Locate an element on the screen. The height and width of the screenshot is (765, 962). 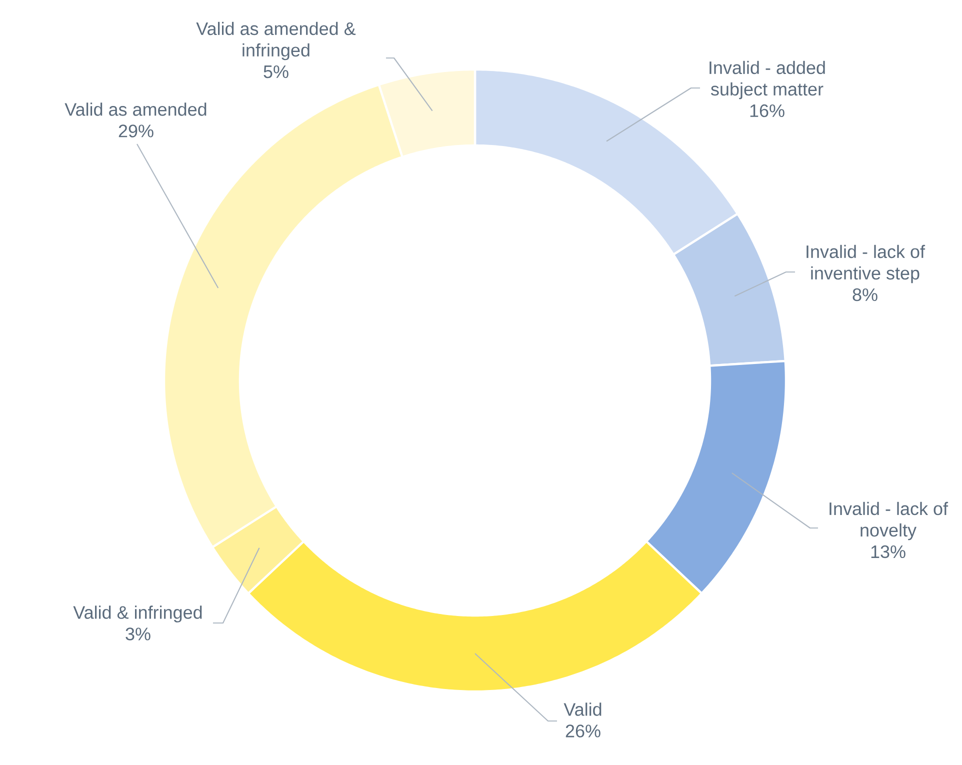
data-label: 29% is located at coordinates (136, 131).